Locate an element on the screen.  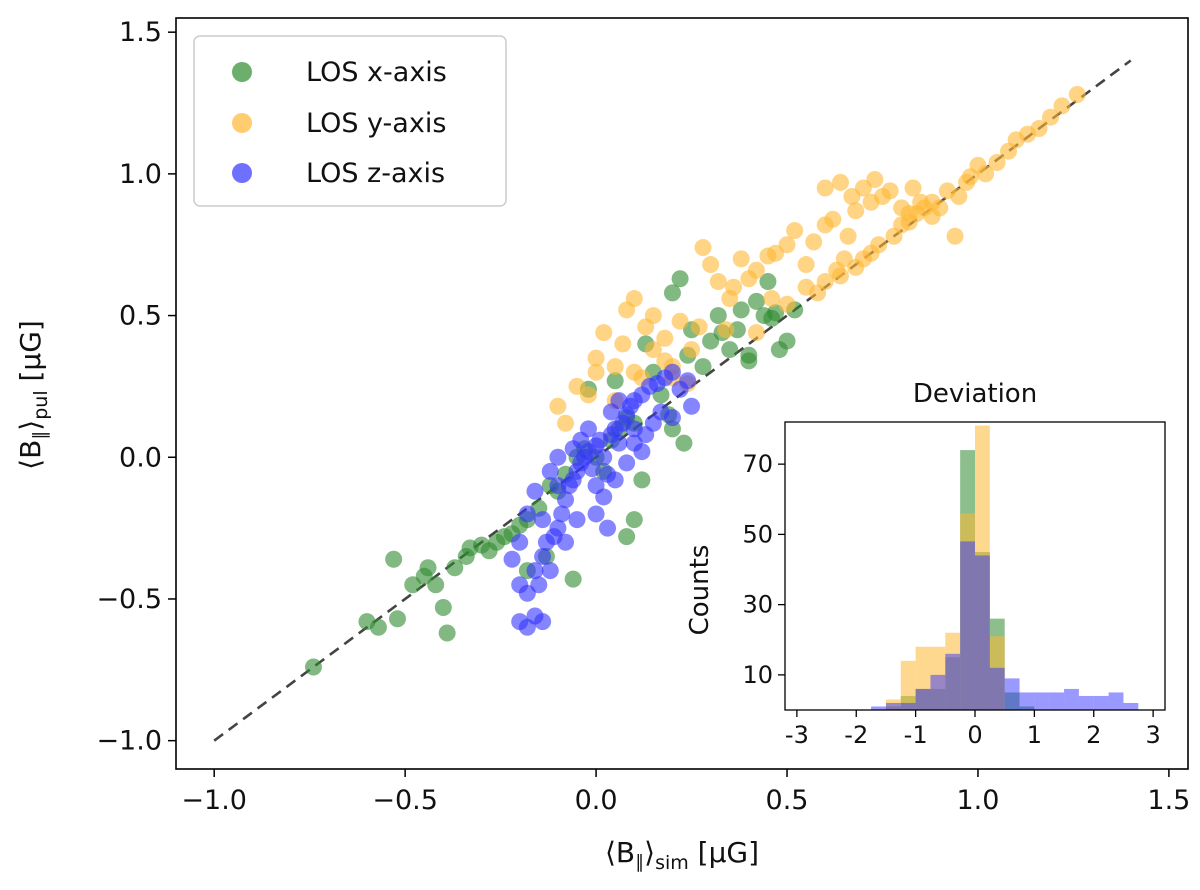
y-tick-label: −1.0 is located at coordinates (129, 741).